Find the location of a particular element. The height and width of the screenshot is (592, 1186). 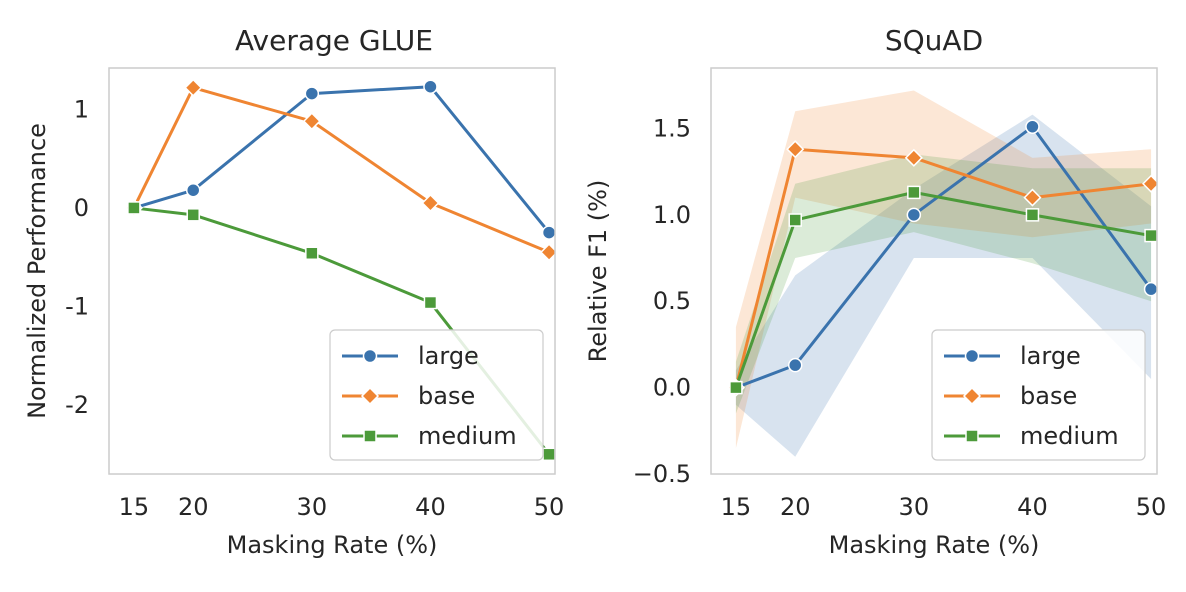

y-tick-label: -2 is located at coordinates (77, 405).